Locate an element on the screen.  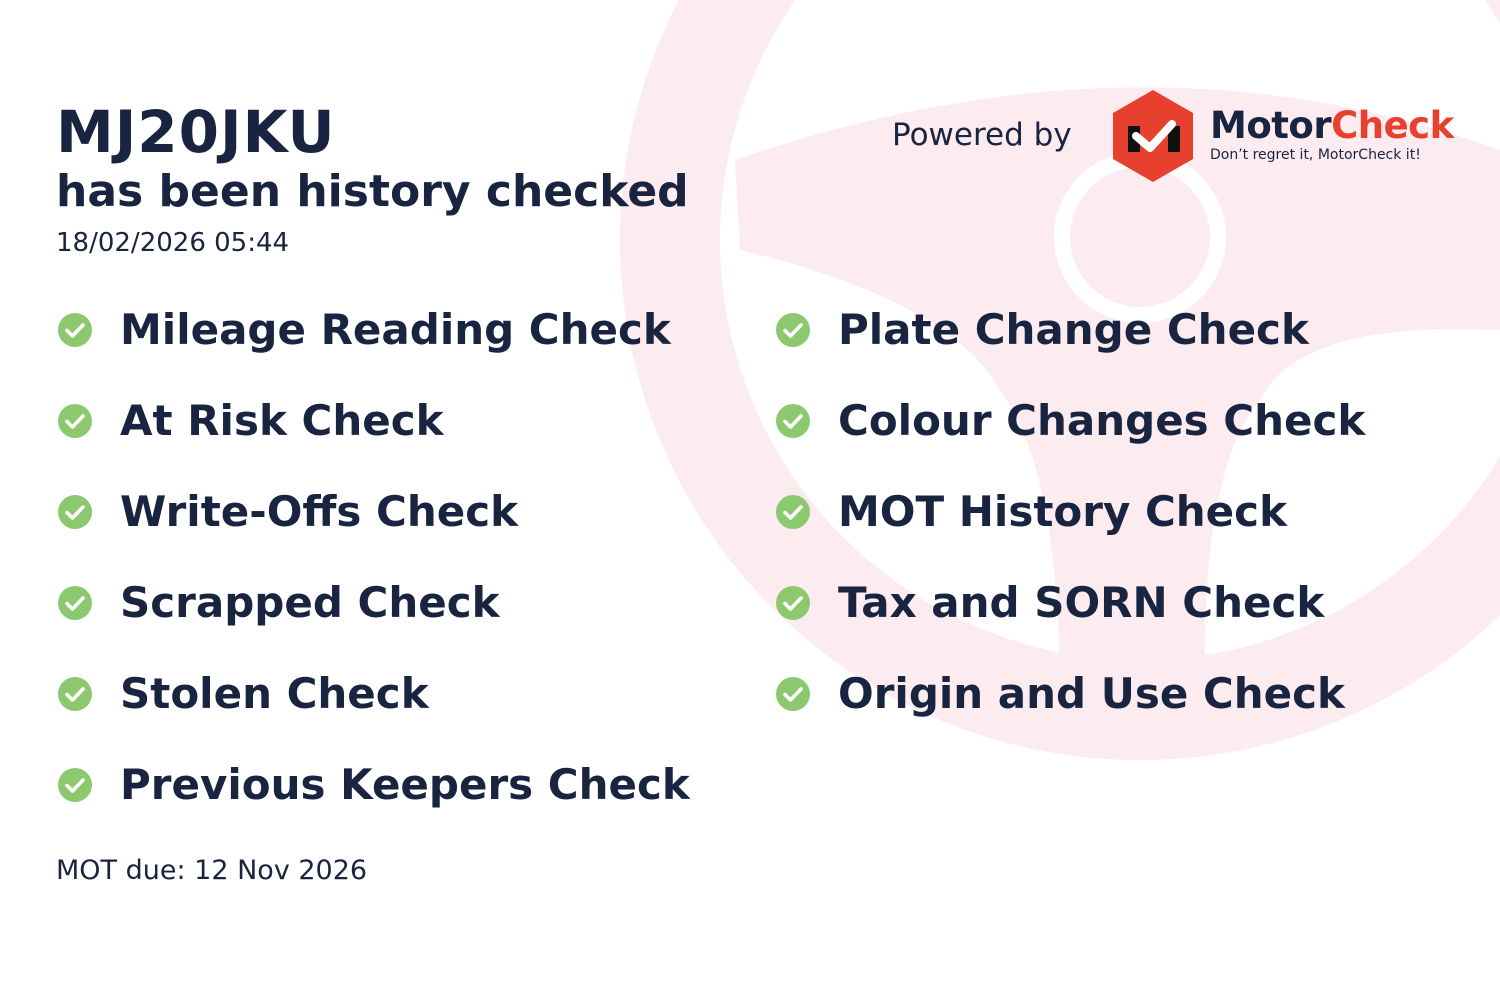
check-item: Scrapped Check is located at coordinates (278, 602).